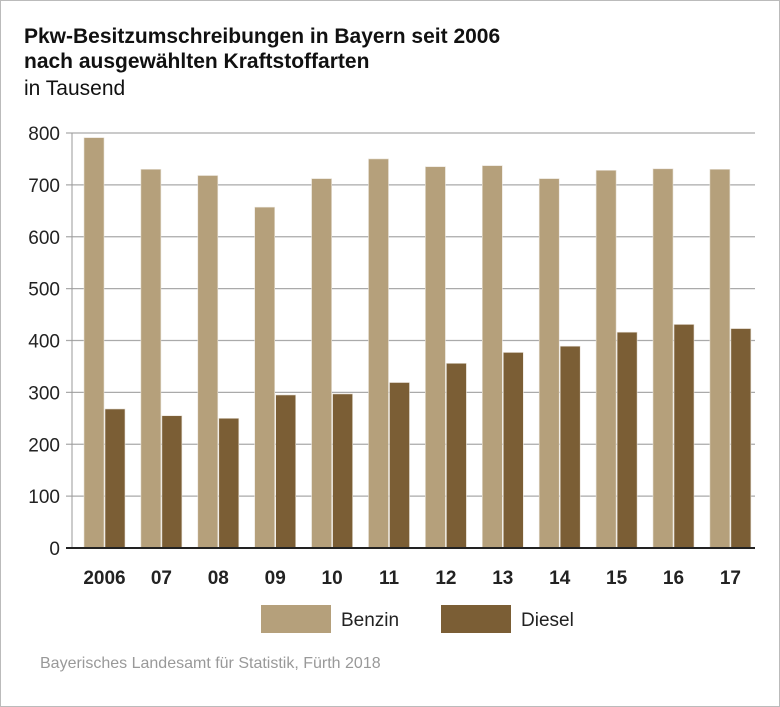  I want to click on x-tick-label: 14, so click(560, 578).